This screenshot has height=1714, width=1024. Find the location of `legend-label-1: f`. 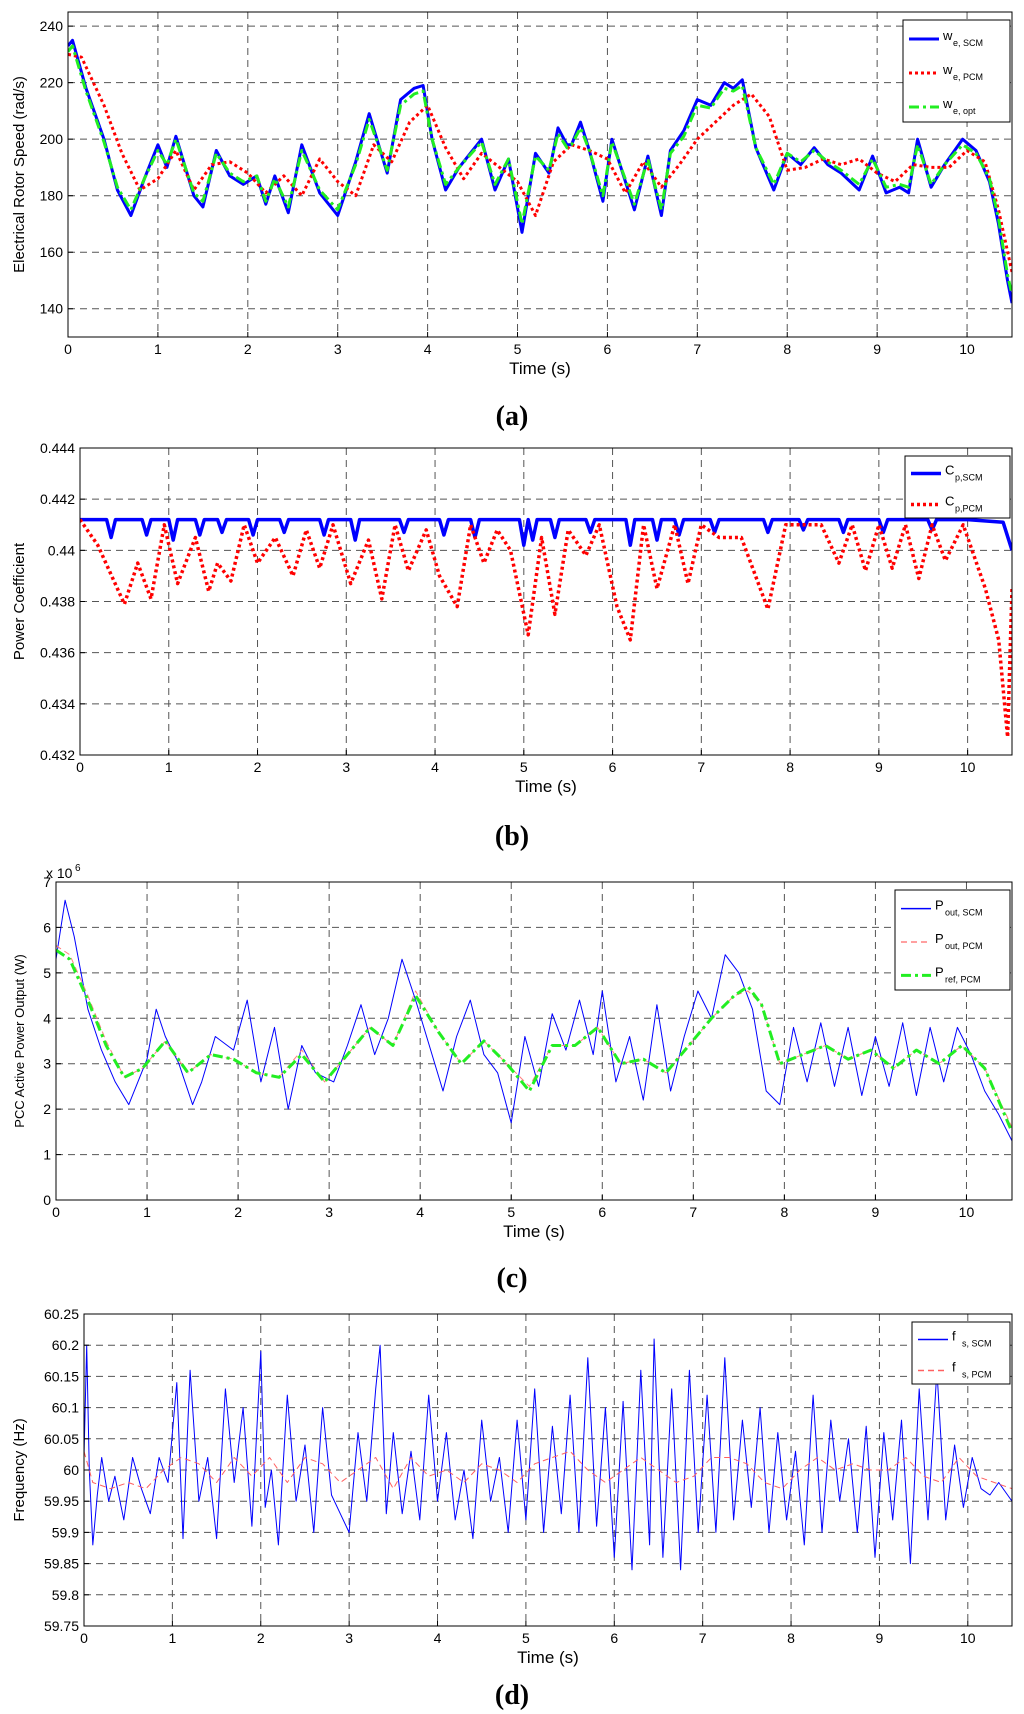

legend-label-1: f is located at coordinates (954, 1336).